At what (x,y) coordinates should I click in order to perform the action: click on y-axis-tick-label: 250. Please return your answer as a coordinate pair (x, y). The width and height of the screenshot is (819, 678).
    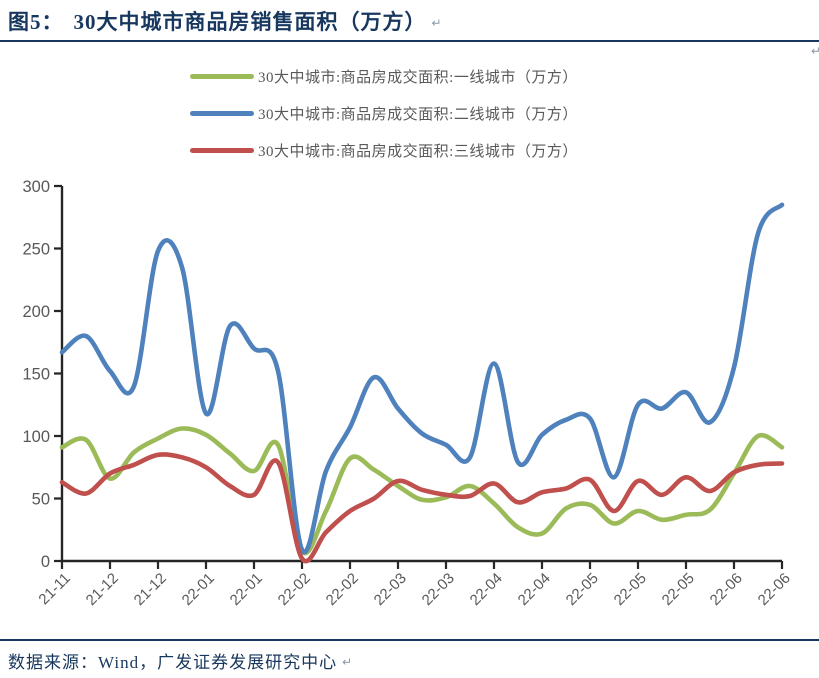
    Looking at the image, I should click on (36, 250).